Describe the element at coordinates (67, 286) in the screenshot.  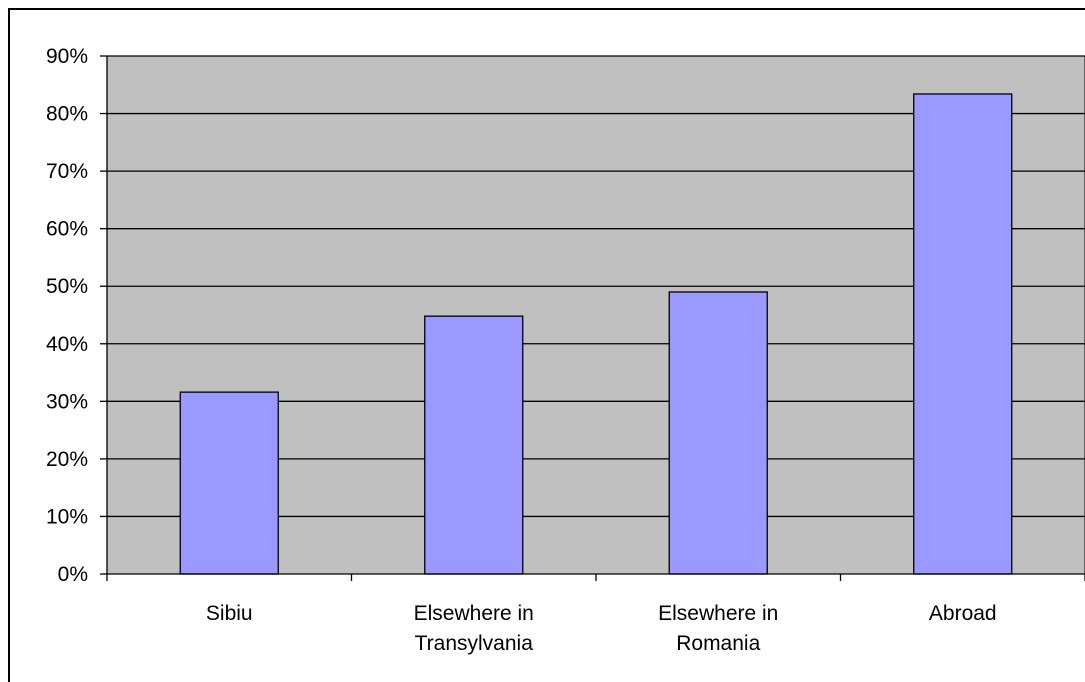
I see `y-tick-label: 50%` at that location.